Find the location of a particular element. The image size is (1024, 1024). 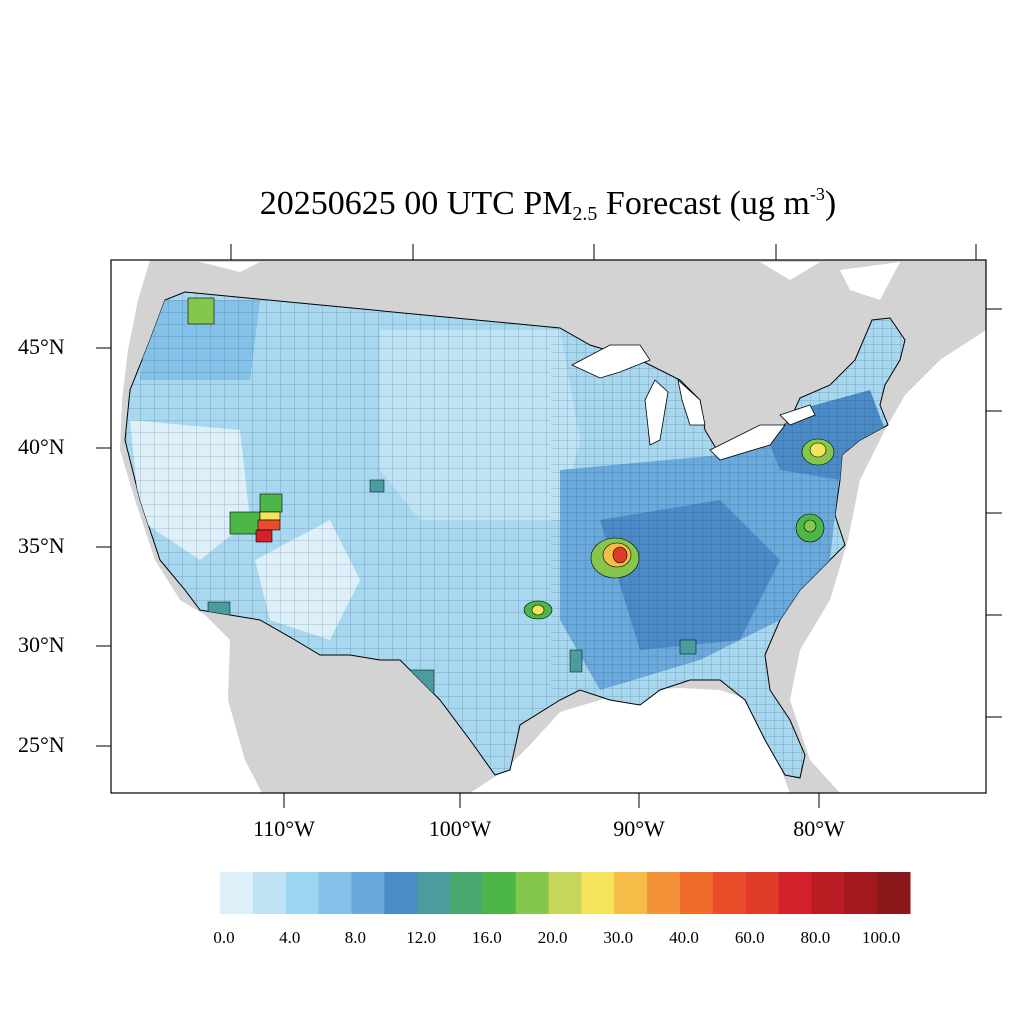

colorbar-label: 100.0 is located at coordinates (881, 937).